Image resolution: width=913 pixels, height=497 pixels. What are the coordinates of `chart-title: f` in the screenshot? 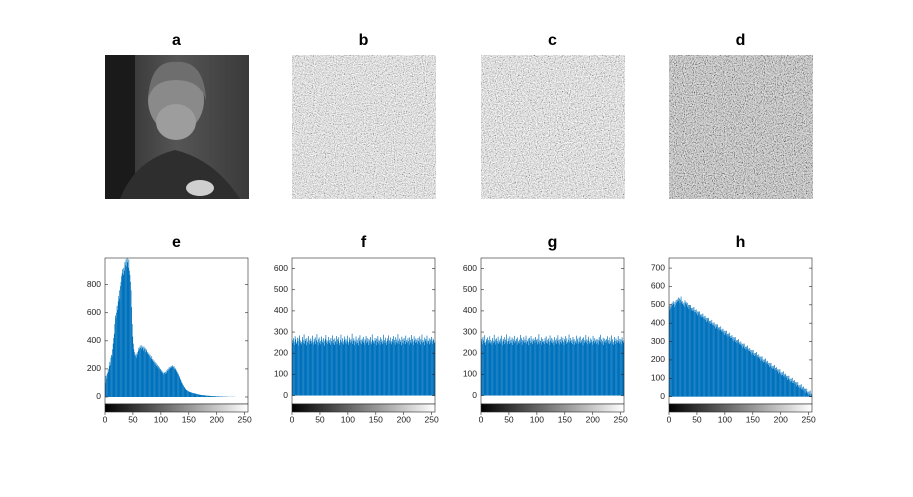 It's located at (364, 242).